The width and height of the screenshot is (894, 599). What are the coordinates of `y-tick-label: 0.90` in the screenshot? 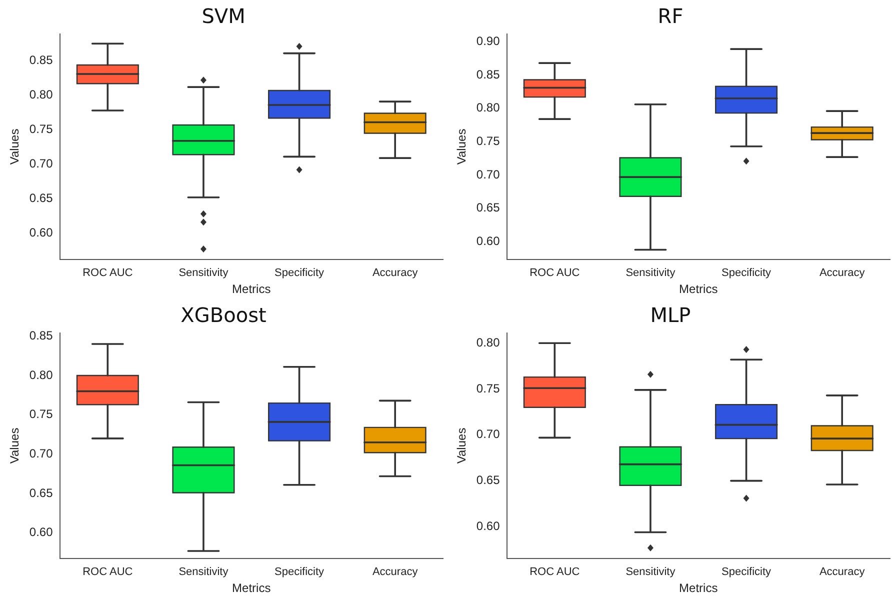 It's located at (488, 41).